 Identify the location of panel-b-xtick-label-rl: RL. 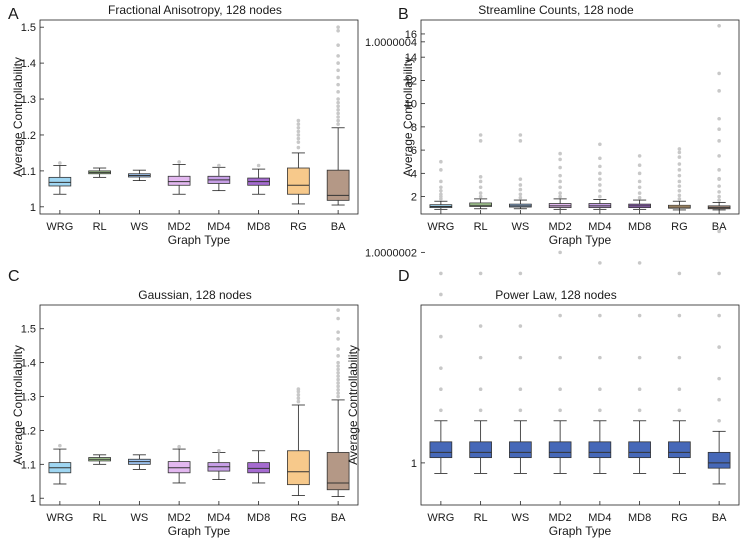
(481, 227).